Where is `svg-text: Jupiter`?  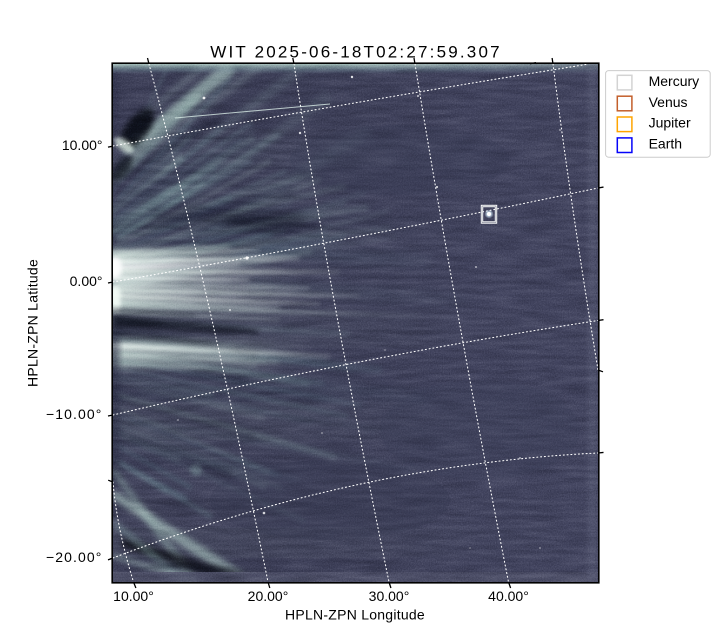 svg-text: Jupiter is located at coordinates (670, 123).